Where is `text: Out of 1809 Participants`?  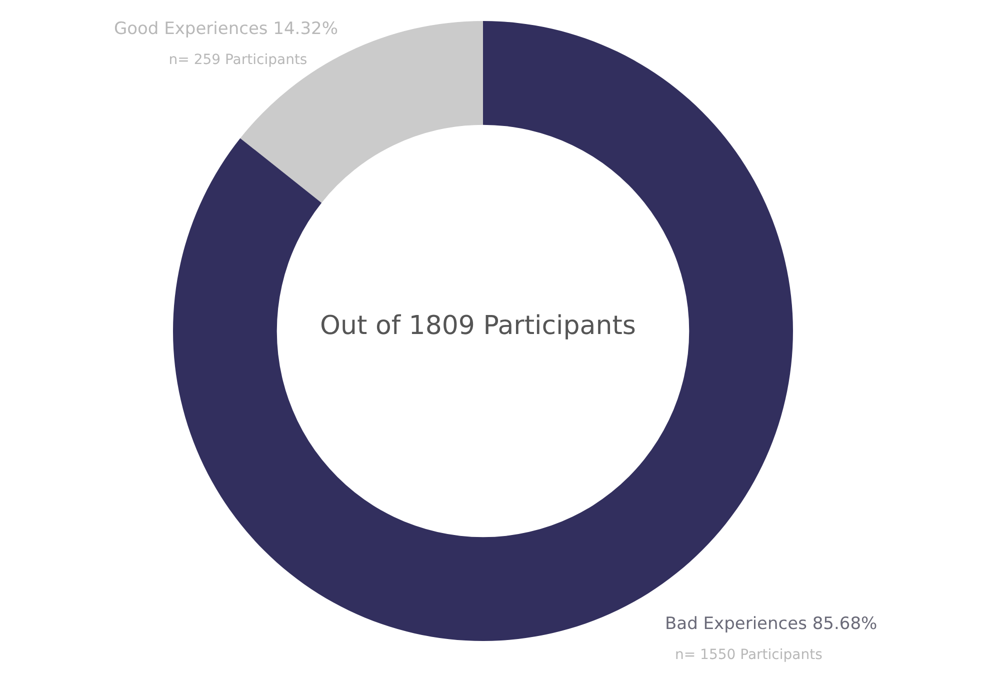 text: Out of 1809 Participants is located at coordinates (478, 326).